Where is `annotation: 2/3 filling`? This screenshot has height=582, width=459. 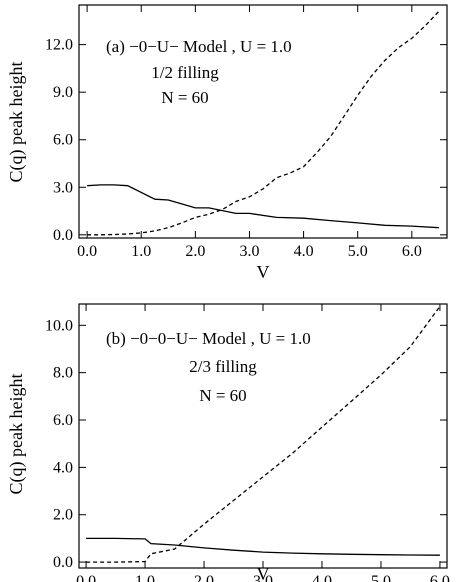
annotation: 2/3 filling is located at coordinates (223, 366).